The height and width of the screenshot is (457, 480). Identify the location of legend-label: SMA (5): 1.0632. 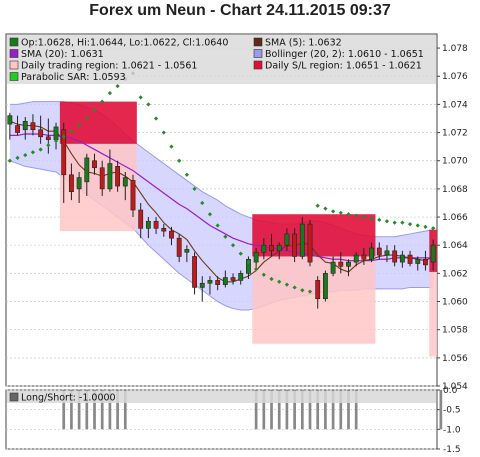
(303, 43).